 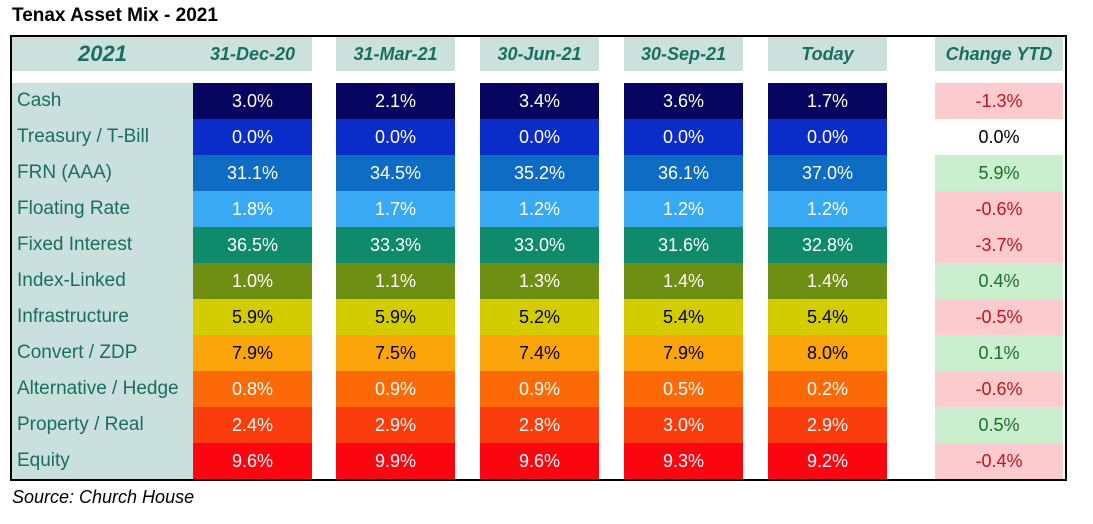 What do you see at coordinates (395, 353) in the screenshot?
I see `value-cell: 7.5%` at bounding box center [395, 353].